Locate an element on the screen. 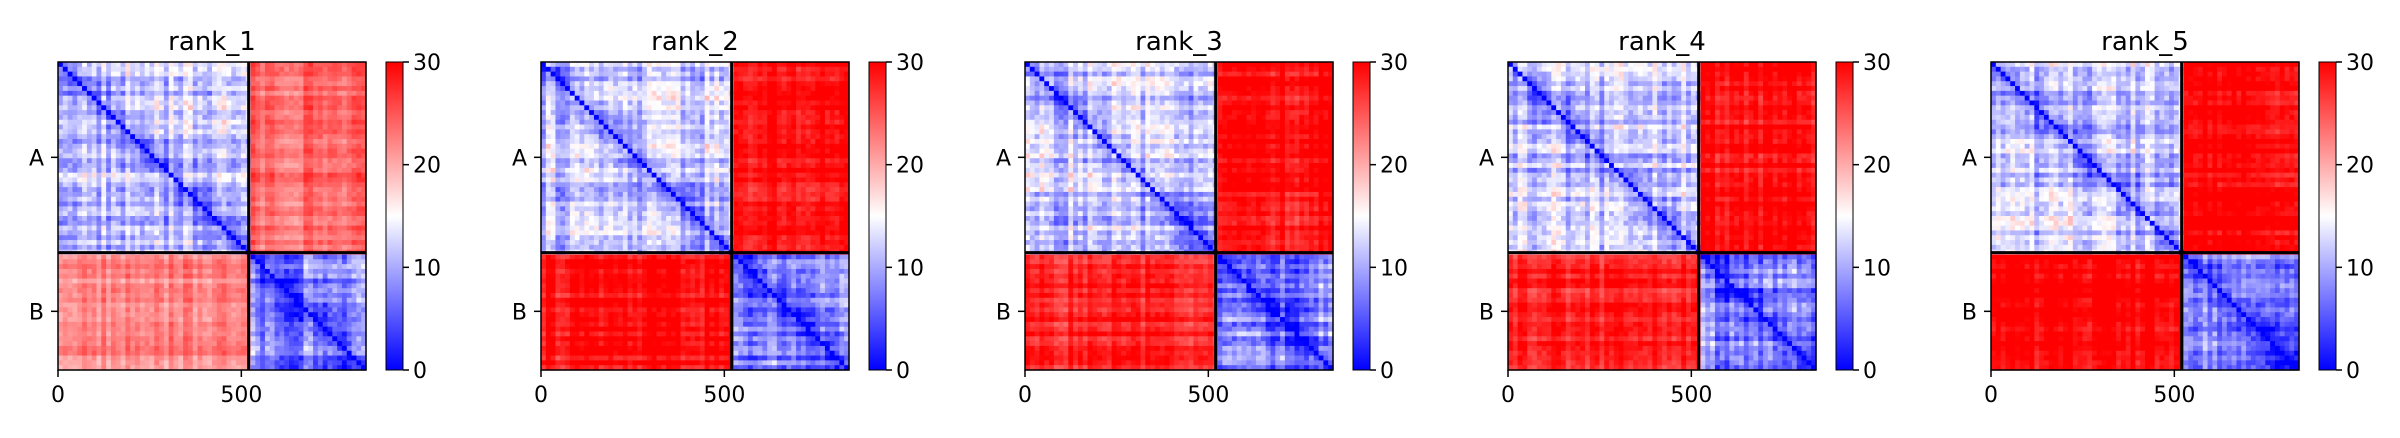 The width and height of the screenshot is (2400, 438). panel-rank_5: rank_5 A B 0 500 0 10 20 30 is located at coordinates (2168, 217).